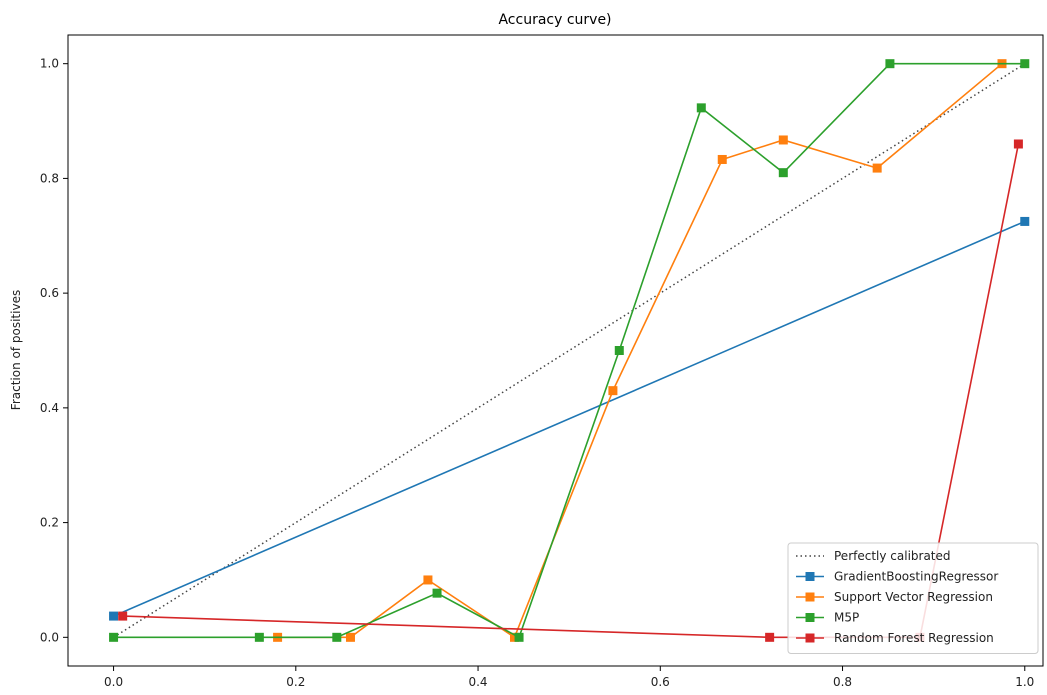  Describe the element at coordinates (827, 618) in the screenshot. I see `legend-item: M5P` at that location.